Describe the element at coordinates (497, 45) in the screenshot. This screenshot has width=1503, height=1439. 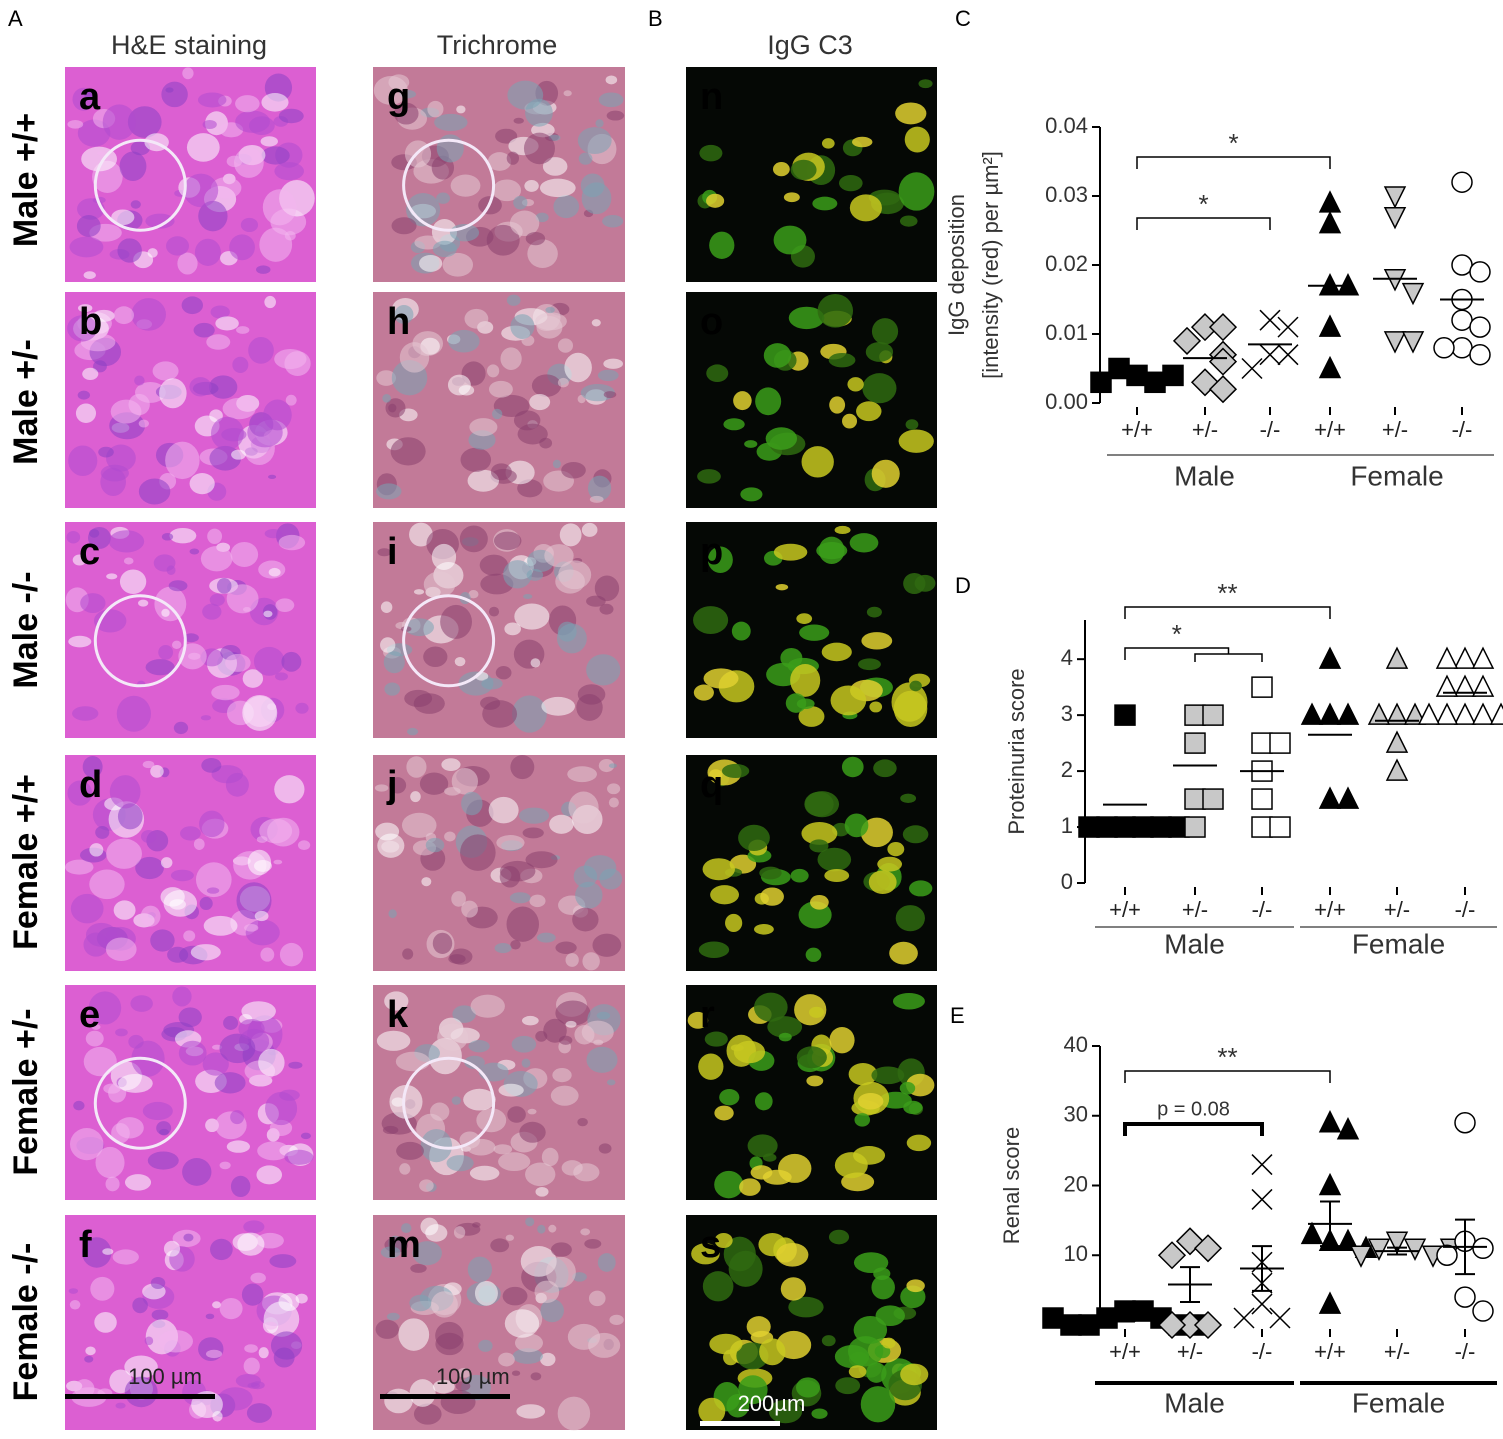
I see `column-title: Trichrome` at that location.